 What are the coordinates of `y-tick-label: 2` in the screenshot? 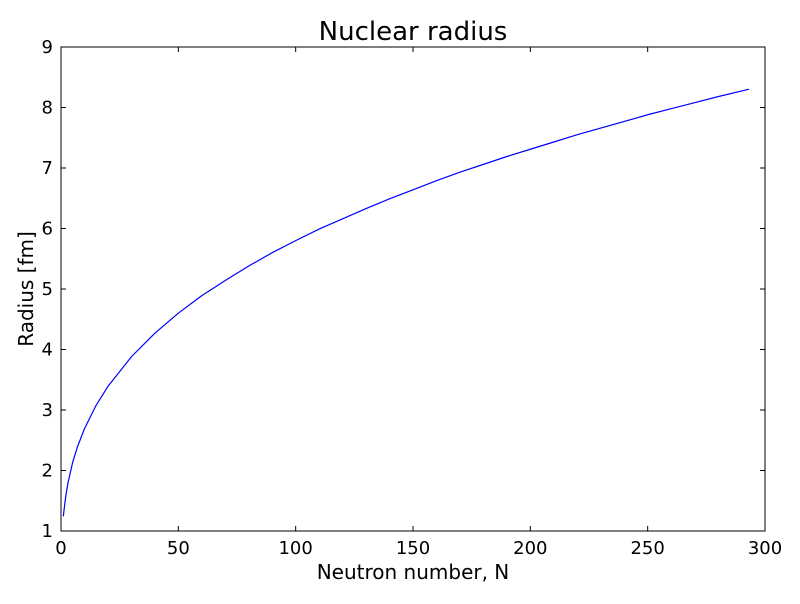 It's located at (47, 471).